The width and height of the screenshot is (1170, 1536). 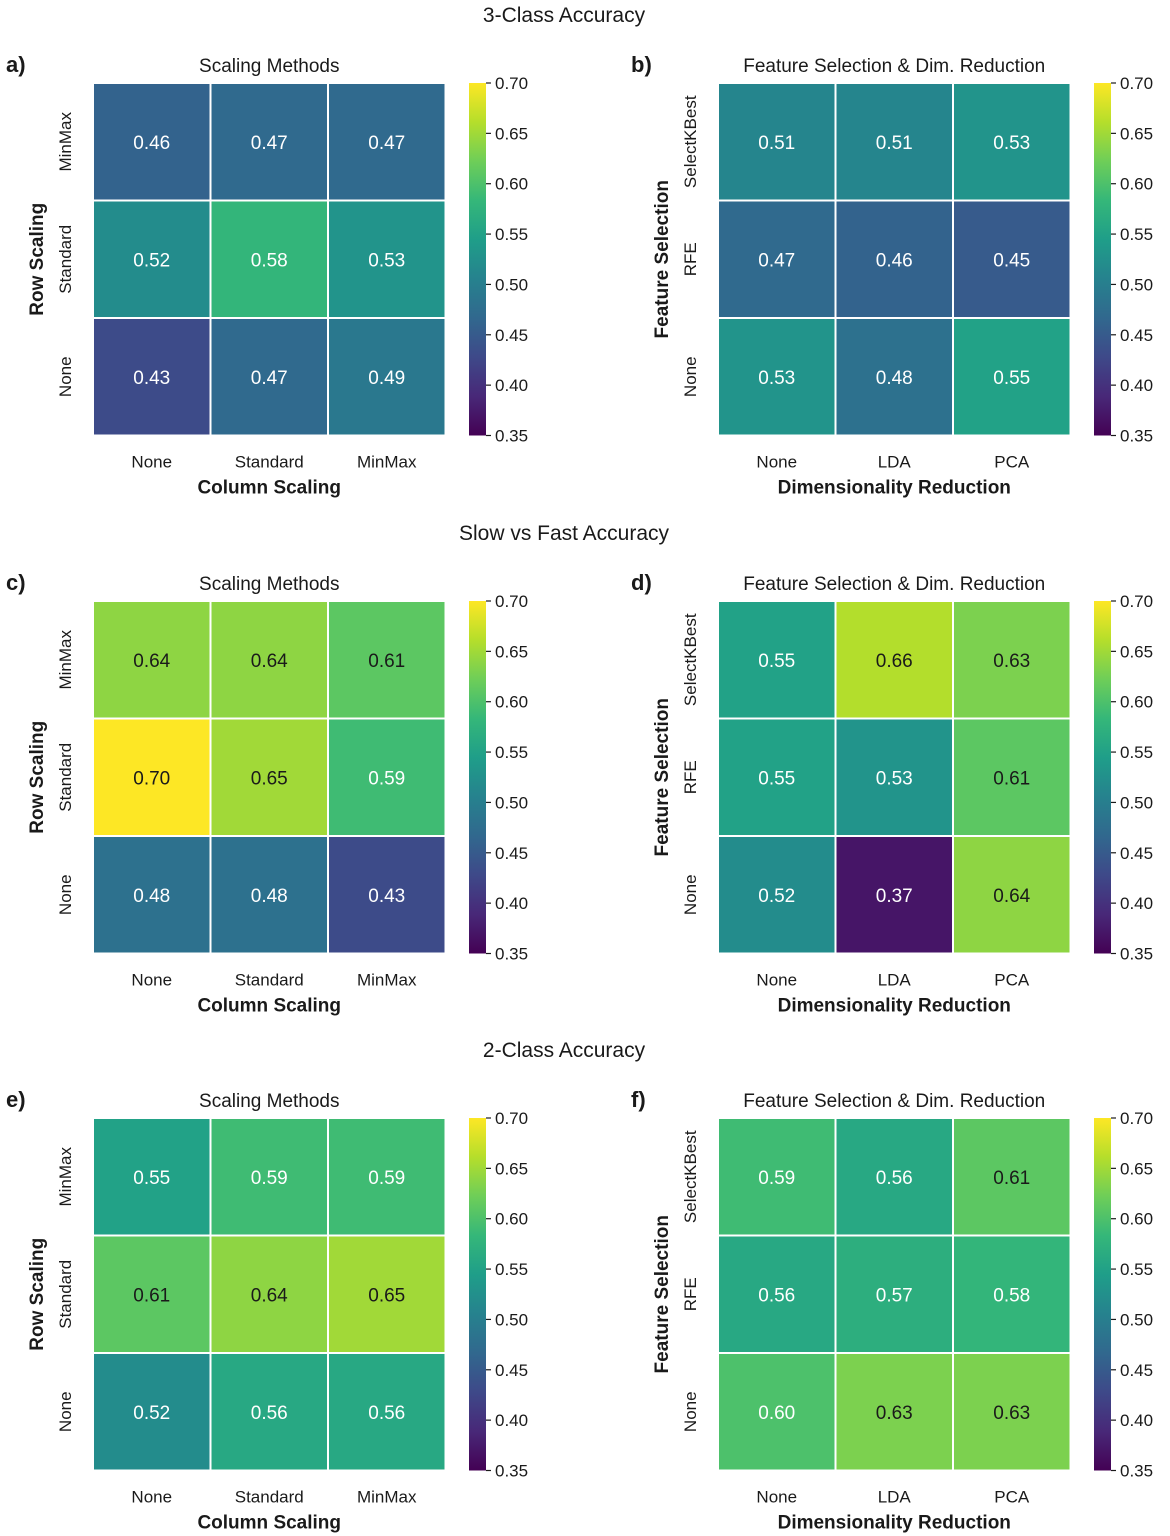 I want to click on cell-value-label: 0.60, so click(x=776, y=1413).